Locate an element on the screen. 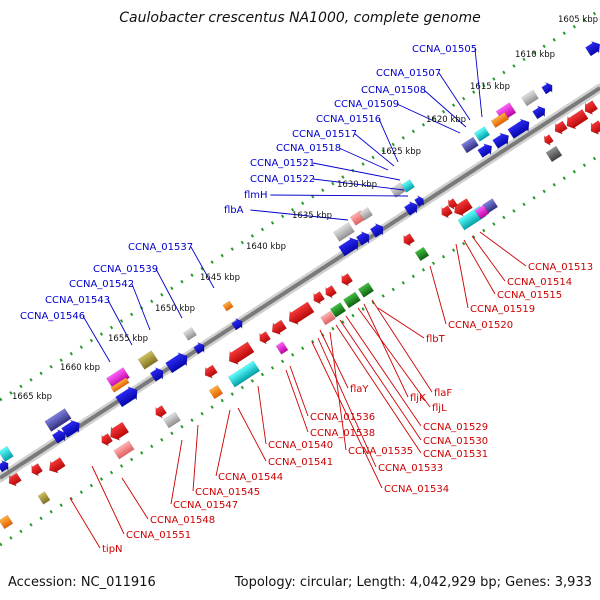  kbp-tick-label: 1610 kbp is located at coordinates (535, 55).